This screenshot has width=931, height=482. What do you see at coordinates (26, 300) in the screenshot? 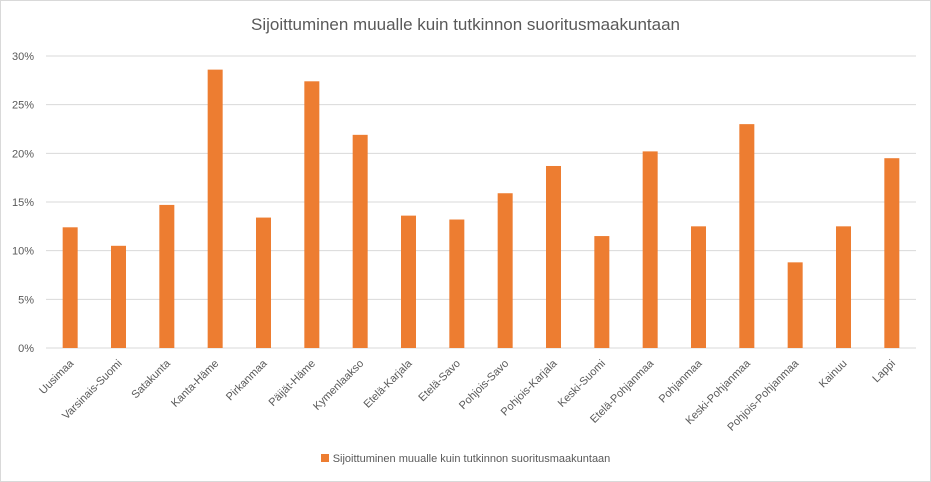
I see `y-tick-label: 5%` at bounding box center [26, 300].